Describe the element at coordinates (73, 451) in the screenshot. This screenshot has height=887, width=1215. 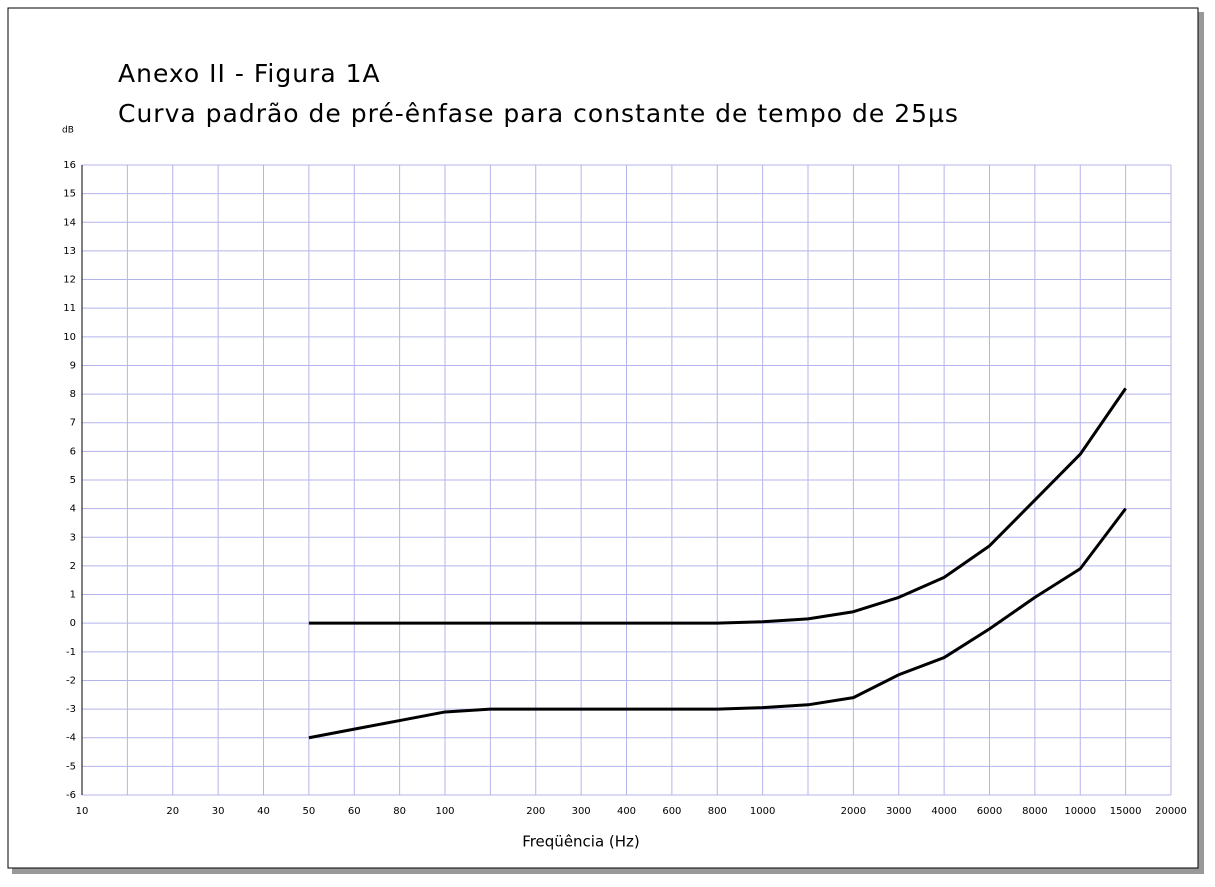
I see `y-tick-label: 6` at that location.